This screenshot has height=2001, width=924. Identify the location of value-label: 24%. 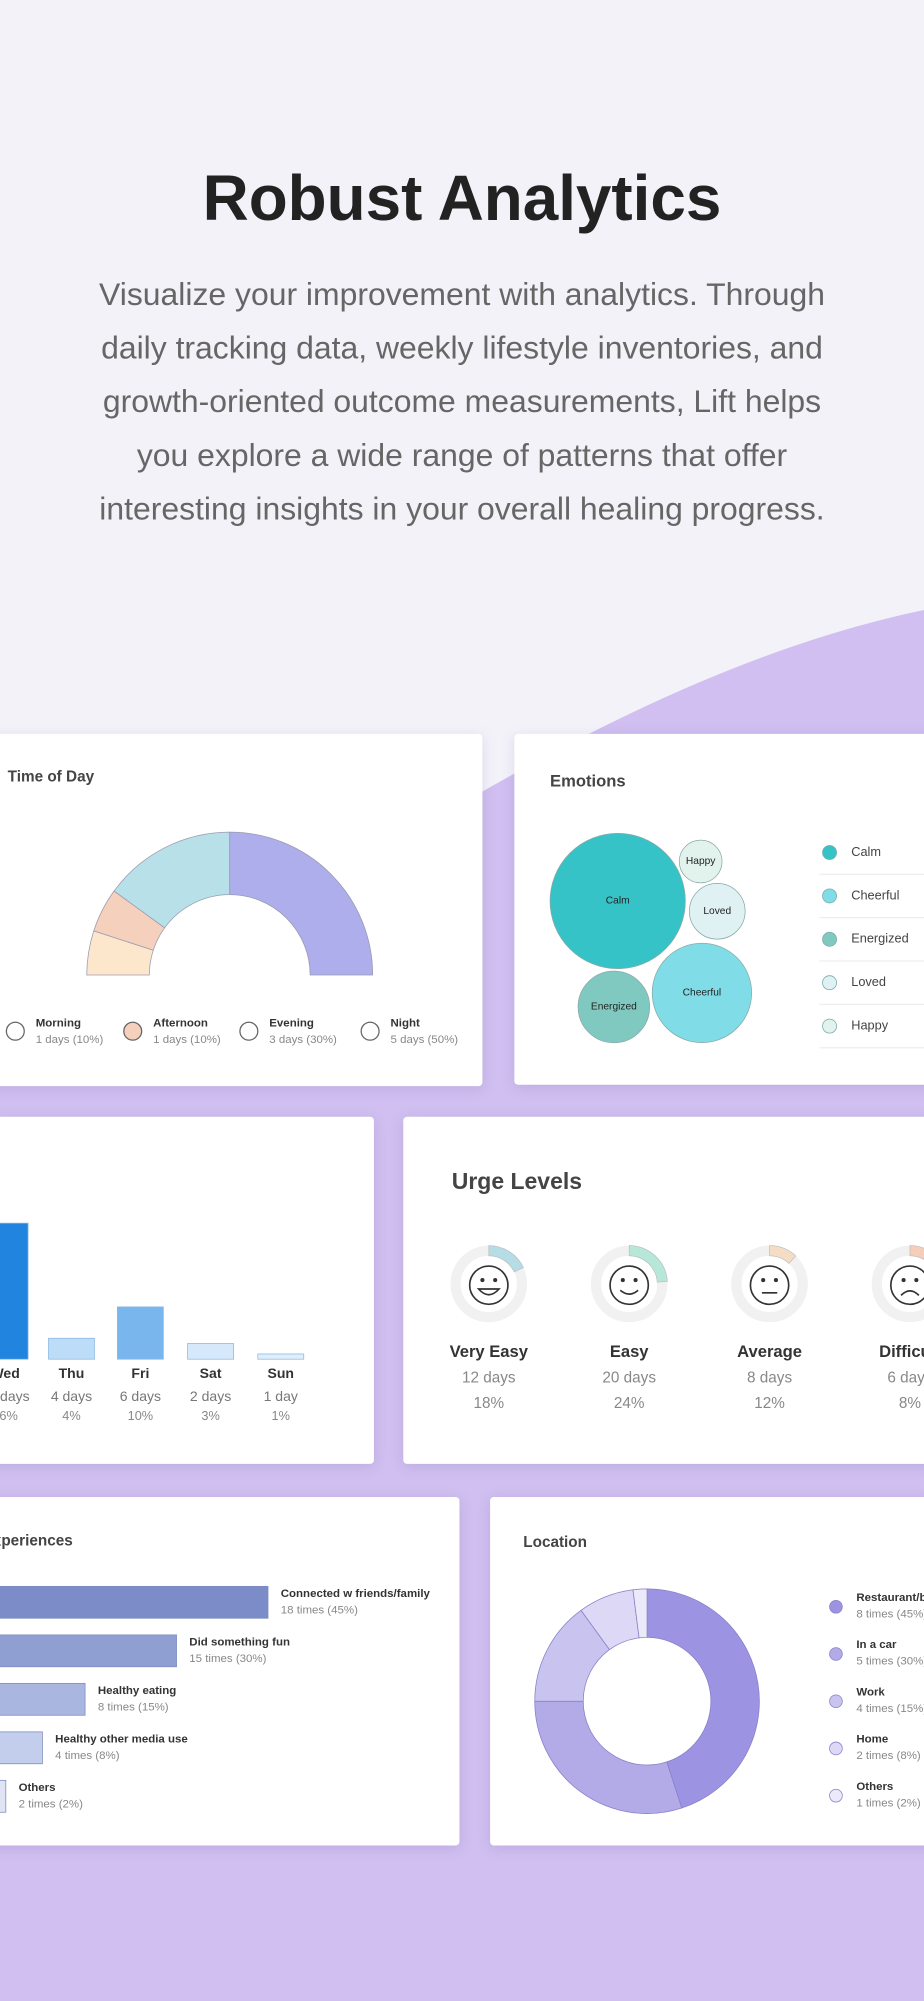
(629, 1403).